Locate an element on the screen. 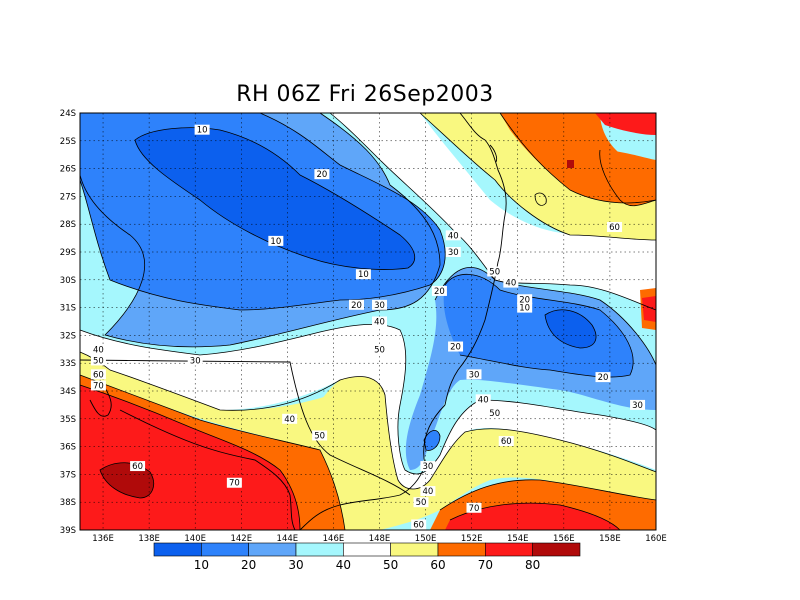 The height and width of the screenshot is (600, 800). colorbar-label: 10 is located at coordinates (201, 565).